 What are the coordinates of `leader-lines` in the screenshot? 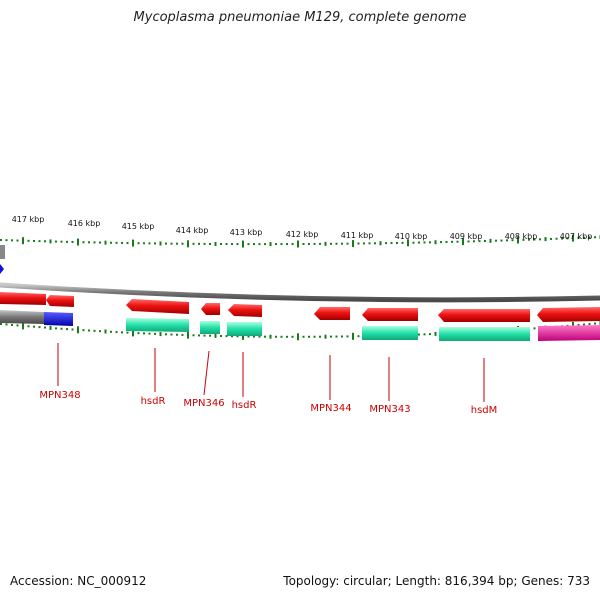 It's located at (271, 372).